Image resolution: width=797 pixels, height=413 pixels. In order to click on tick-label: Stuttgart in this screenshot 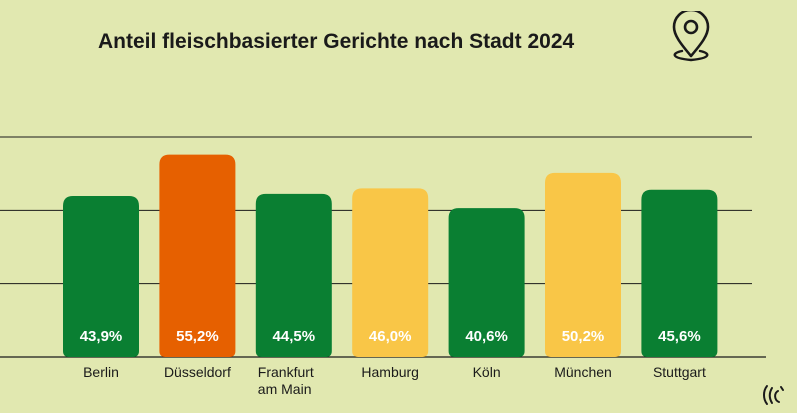, I will do `click(679, 372)`.